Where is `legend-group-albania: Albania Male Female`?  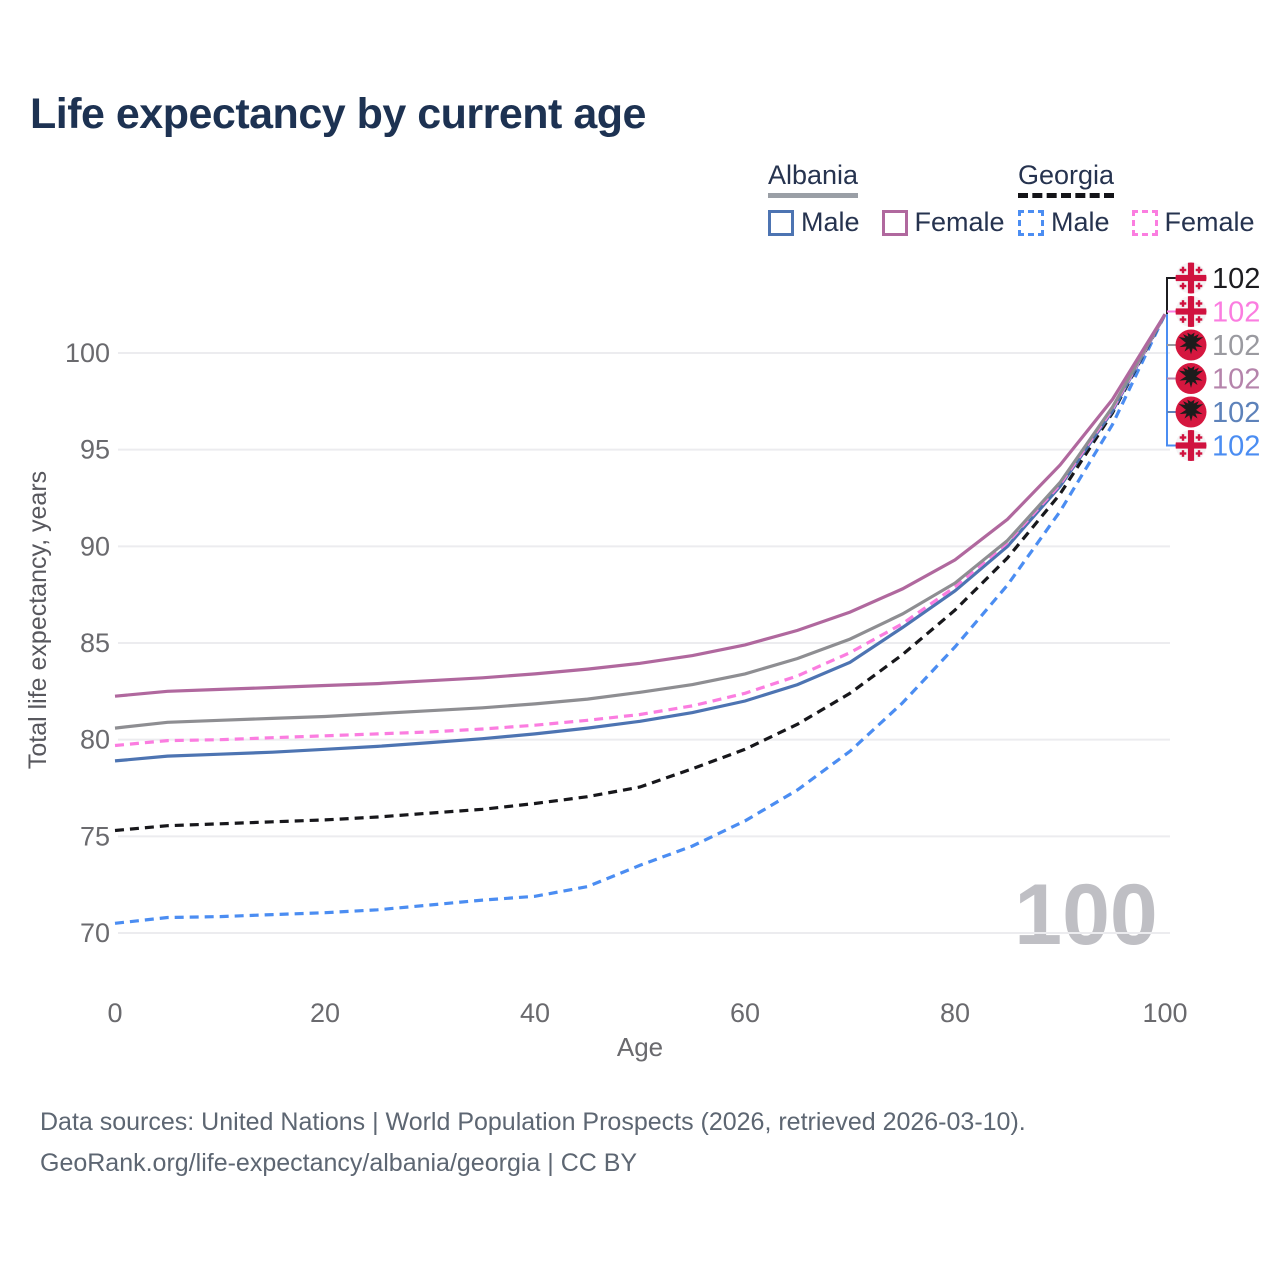 legend-group-albania: Albania Male Female is located at coordinates (886, 199).